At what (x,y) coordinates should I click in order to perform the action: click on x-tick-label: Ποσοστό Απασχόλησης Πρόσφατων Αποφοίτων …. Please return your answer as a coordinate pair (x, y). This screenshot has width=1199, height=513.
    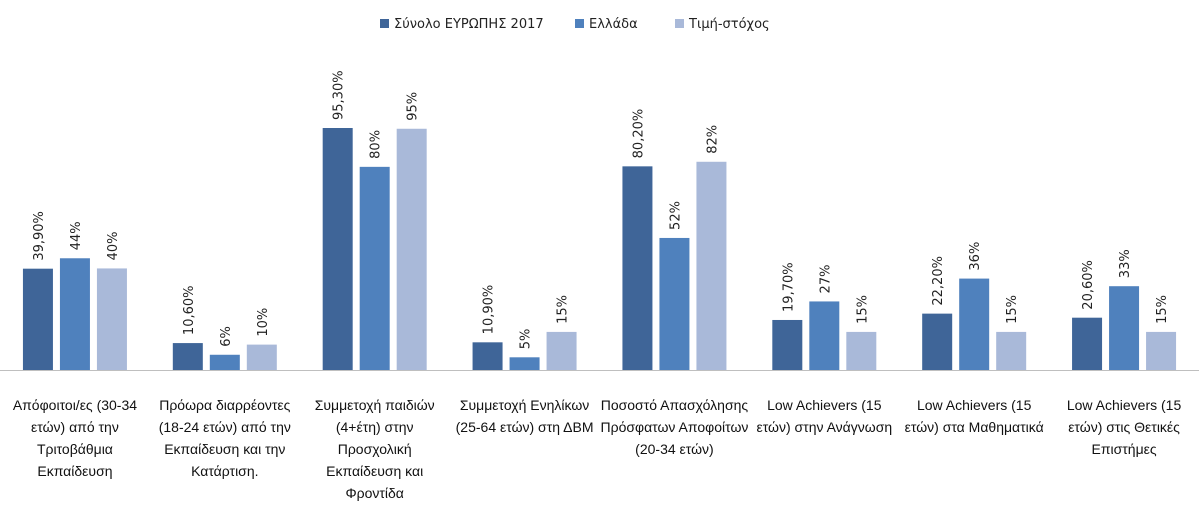
    Looking at the image, I should click on (674, 427).